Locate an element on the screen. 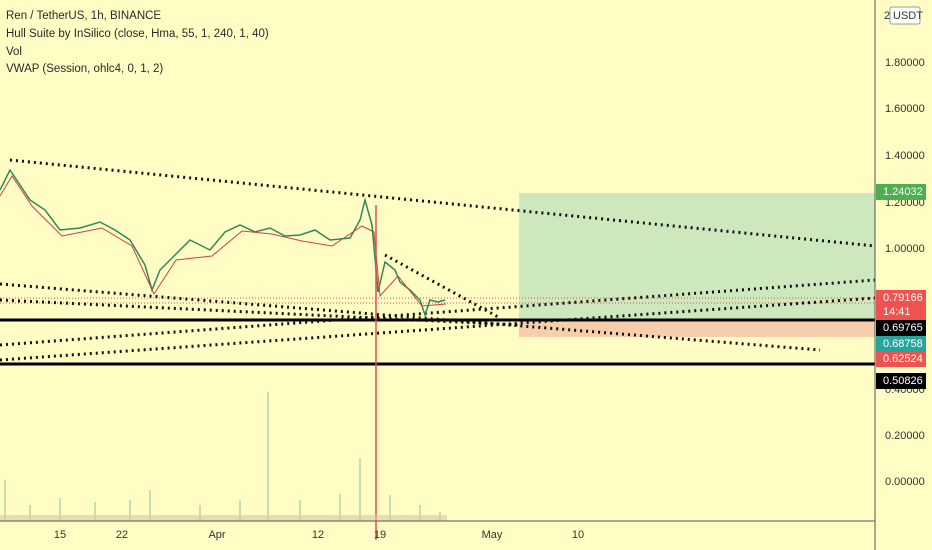 This screenshot has height=550, width=932. badge-label: 0.62524 is located at coordinates (903, 359).